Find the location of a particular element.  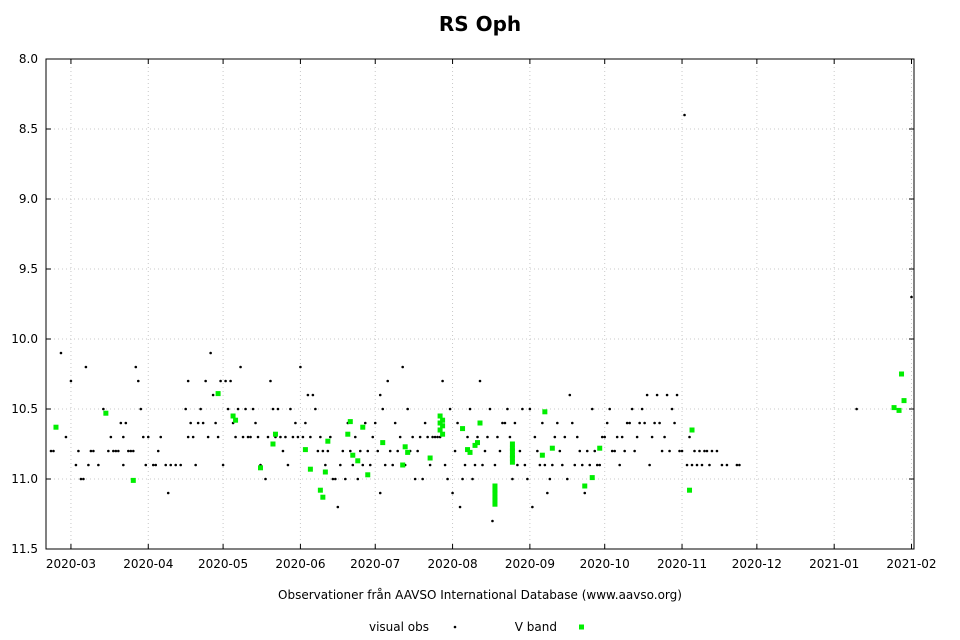

x-tick-label-2021-01: 2021-01 is located at coordinates (834, 564).